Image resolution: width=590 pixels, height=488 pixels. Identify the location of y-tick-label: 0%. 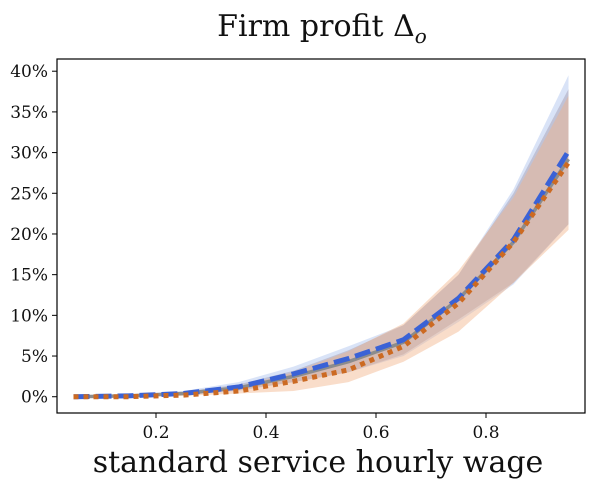
(34, 398).